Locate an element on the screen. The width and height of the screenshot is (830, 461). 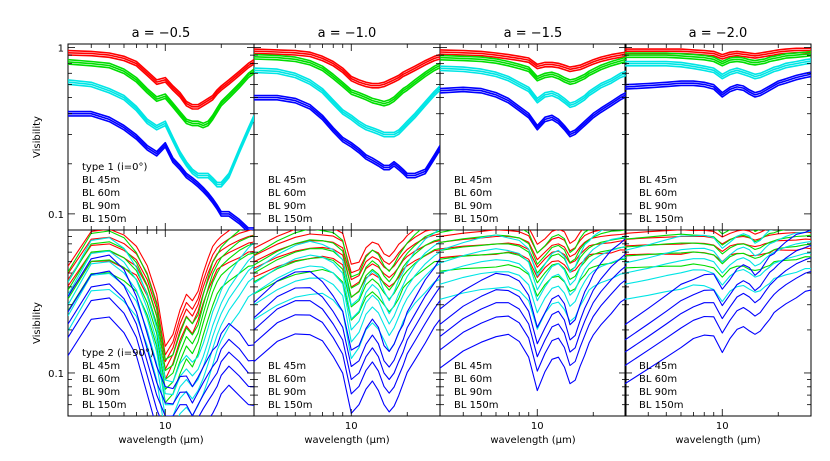
panel-1-2-curves is located at coordinates (533, 311).